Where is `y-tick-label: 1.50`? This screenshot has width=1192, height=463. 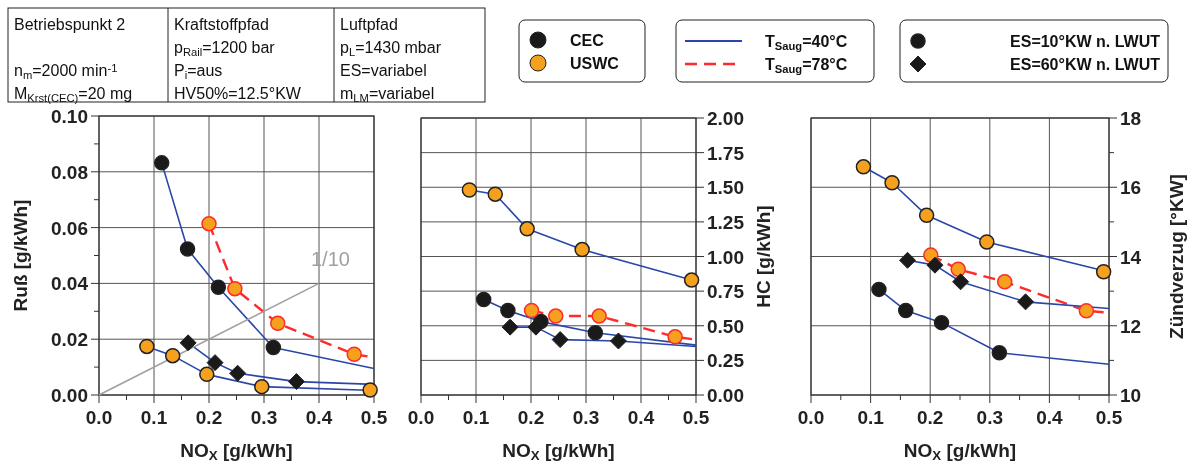 y-tick-label: 1.50 is located at coordinates (725, 188).